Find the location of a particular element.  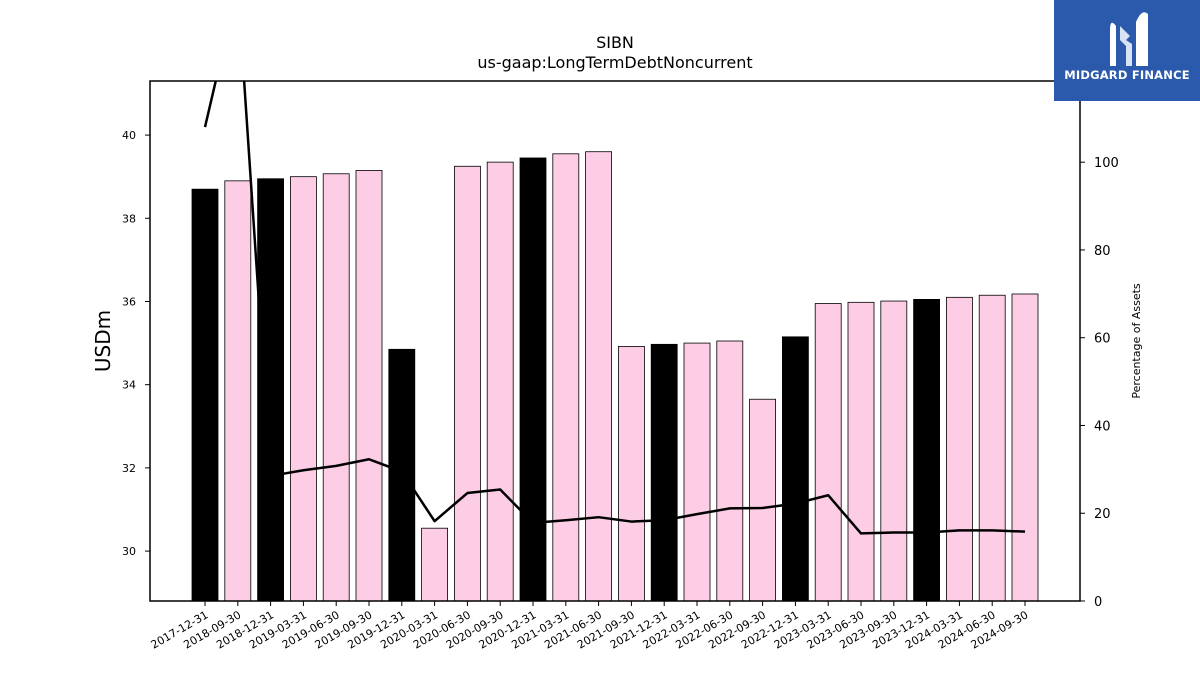

y-tick-label: 30 is located at coordinates (129, 551).